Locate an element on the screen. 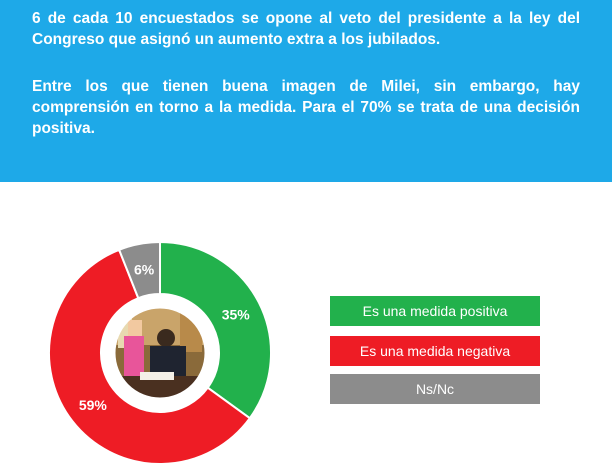  center-ring is located at coordinates (160, 353).